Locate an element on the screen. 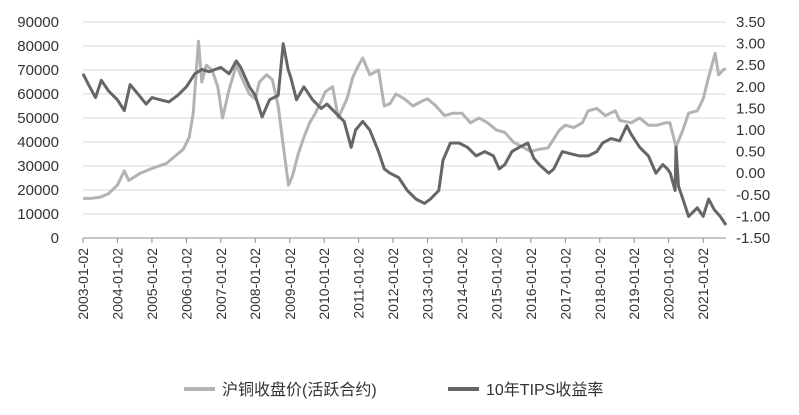  left-tick-0: 0 is located at coordinates (55, 238).